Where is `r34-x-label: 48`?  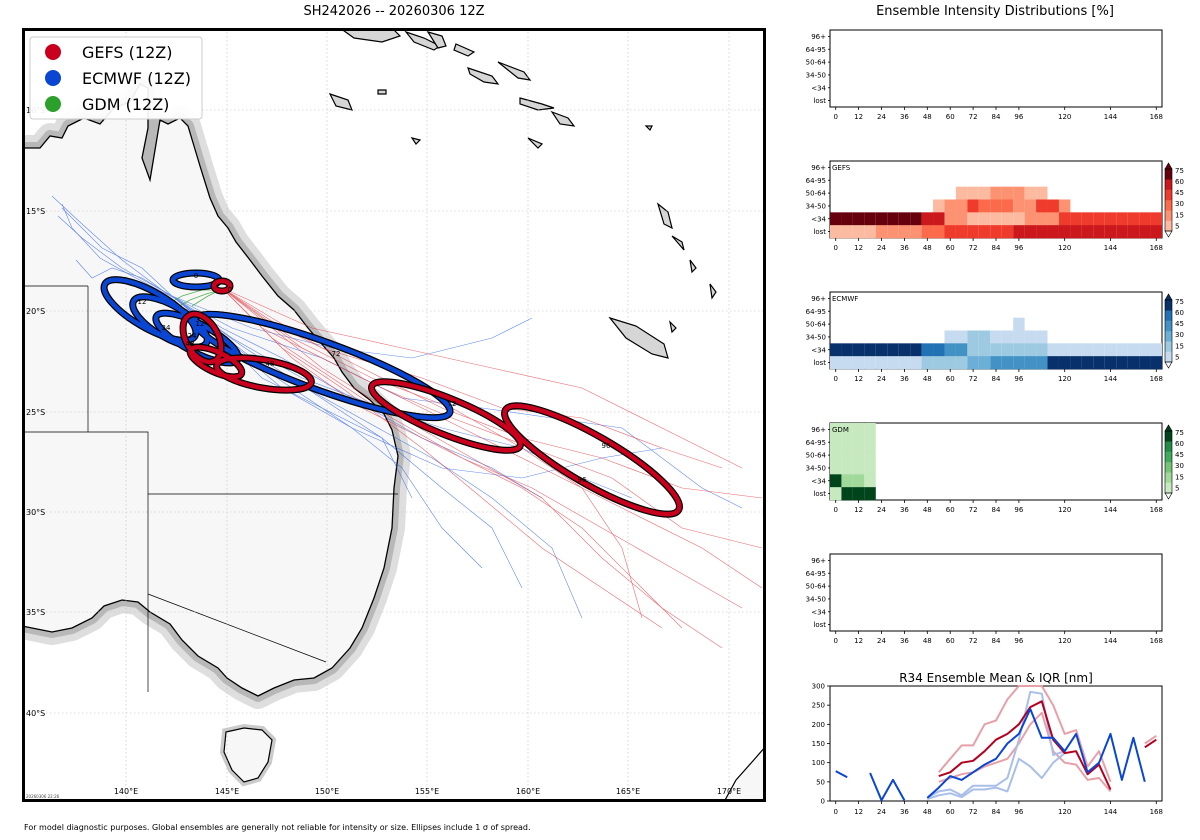 r34-x-label: 48 is located at coordinates (927, 812).